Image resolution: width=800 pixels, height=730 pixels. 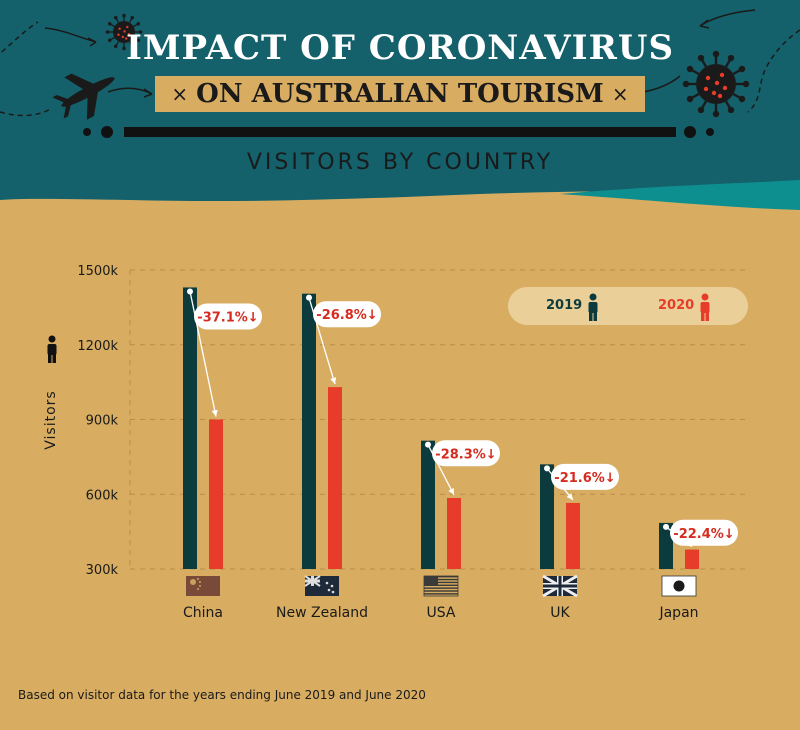 I want to click on bar-2020-china, so click(x=216, y=494).